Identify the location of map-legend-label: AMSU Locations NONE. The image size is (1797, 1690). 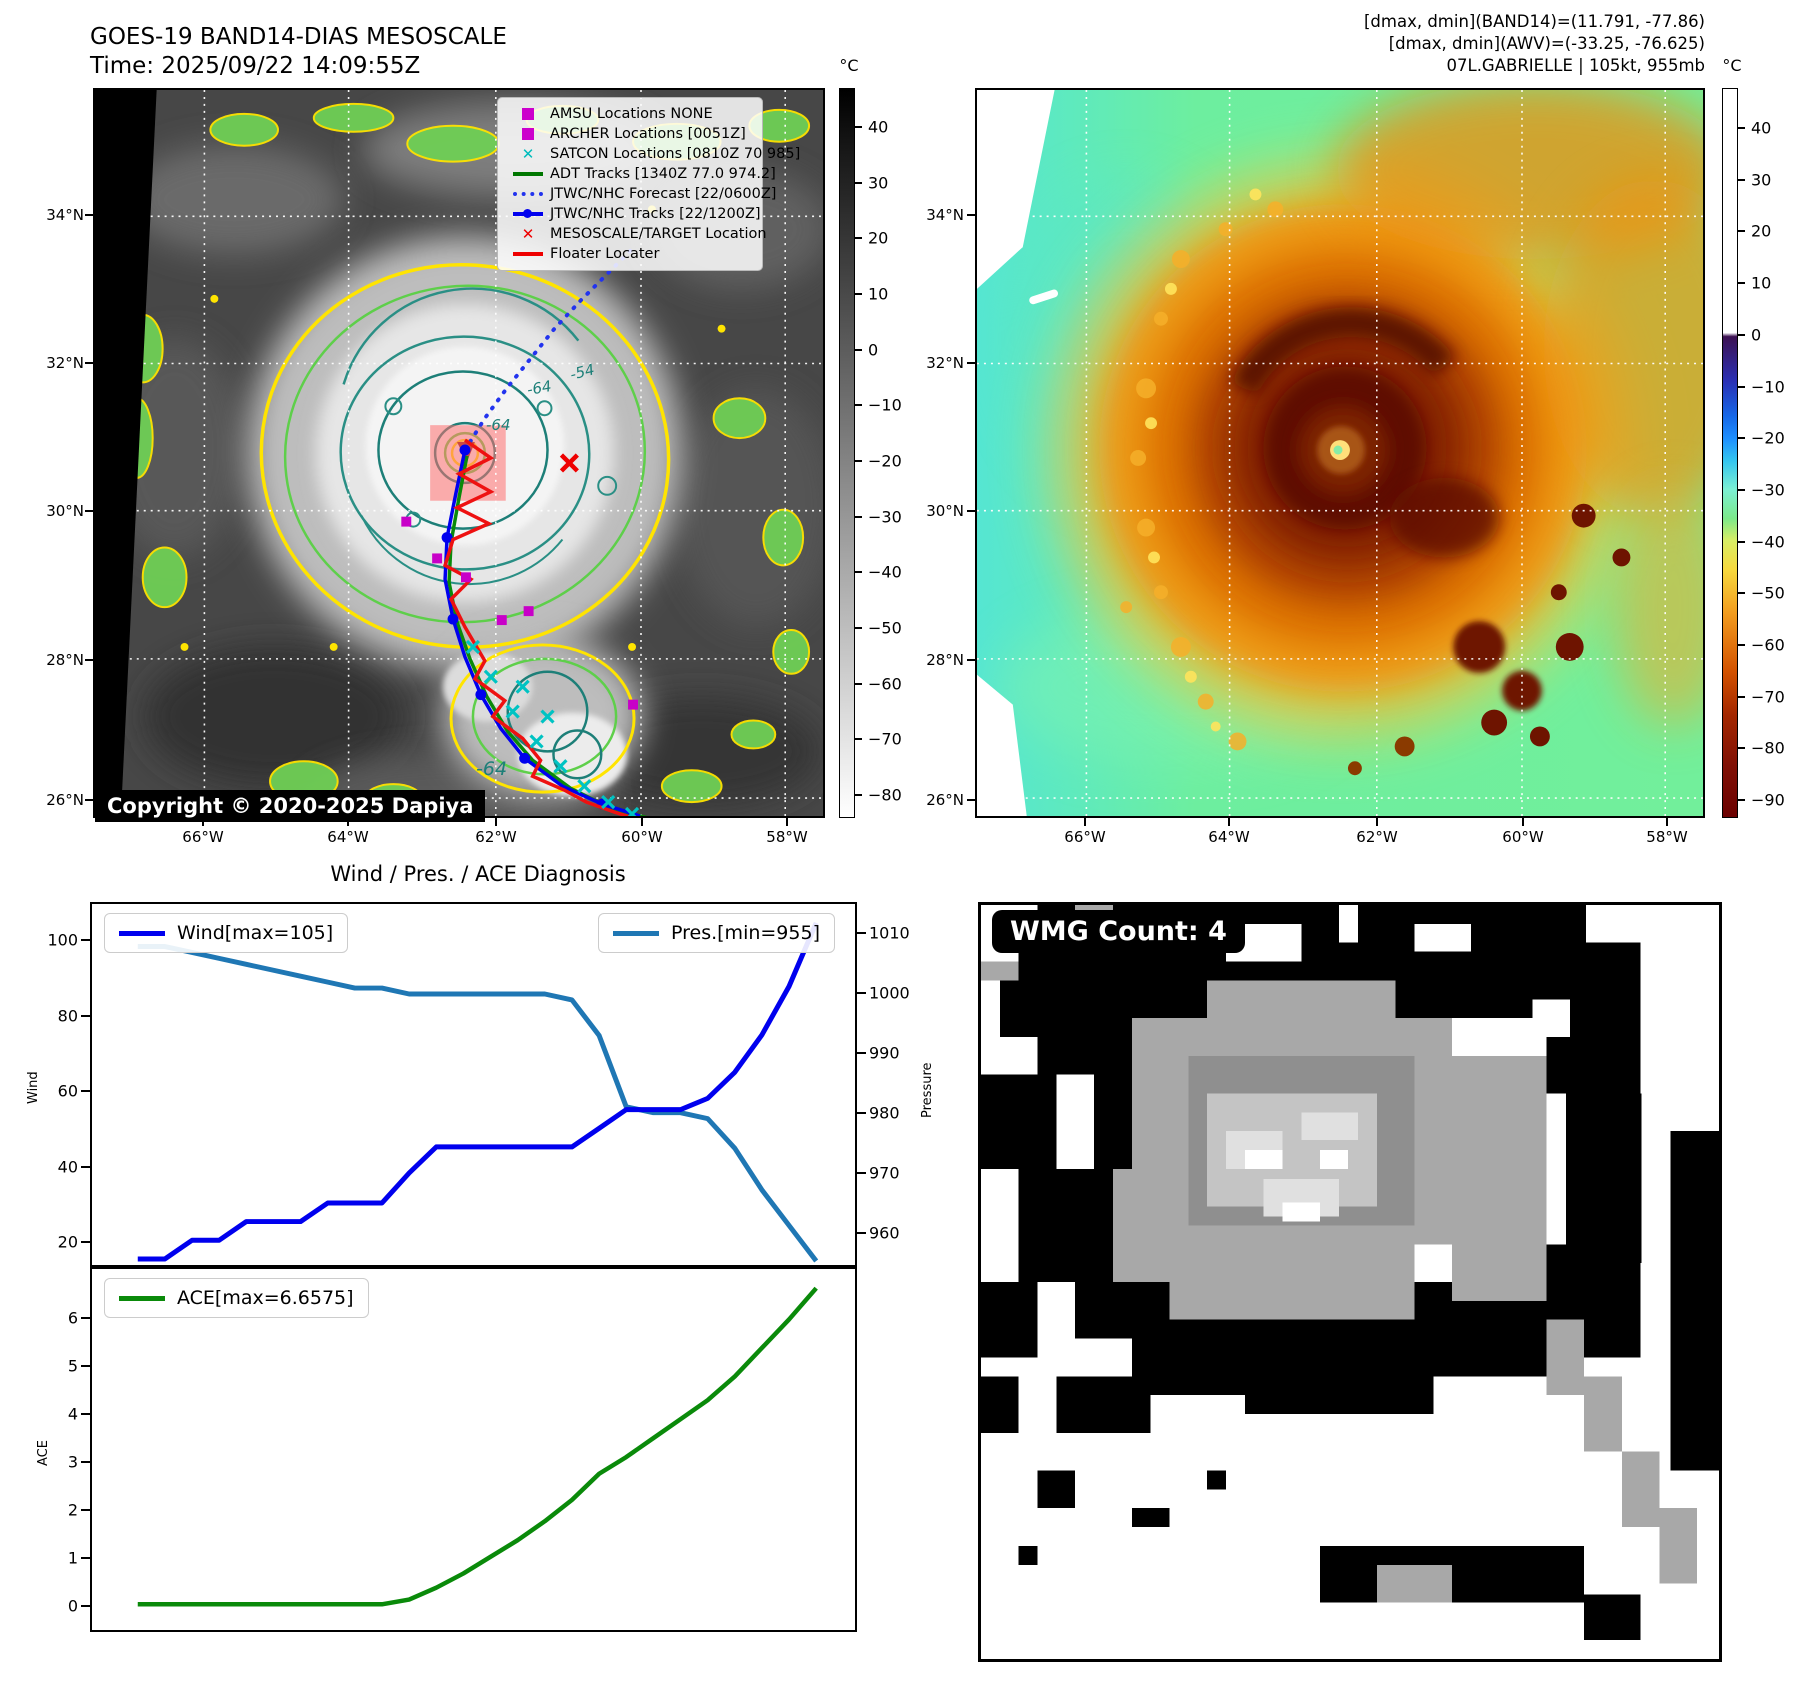
(631, 114).